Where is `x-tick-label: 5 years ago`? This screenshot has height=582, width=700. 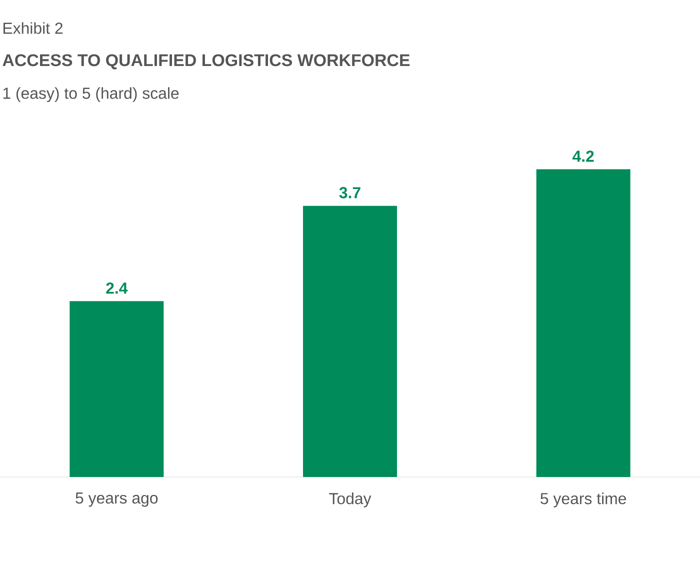
x-tick-label: 5 years ago is located at coordinates (117, 499).